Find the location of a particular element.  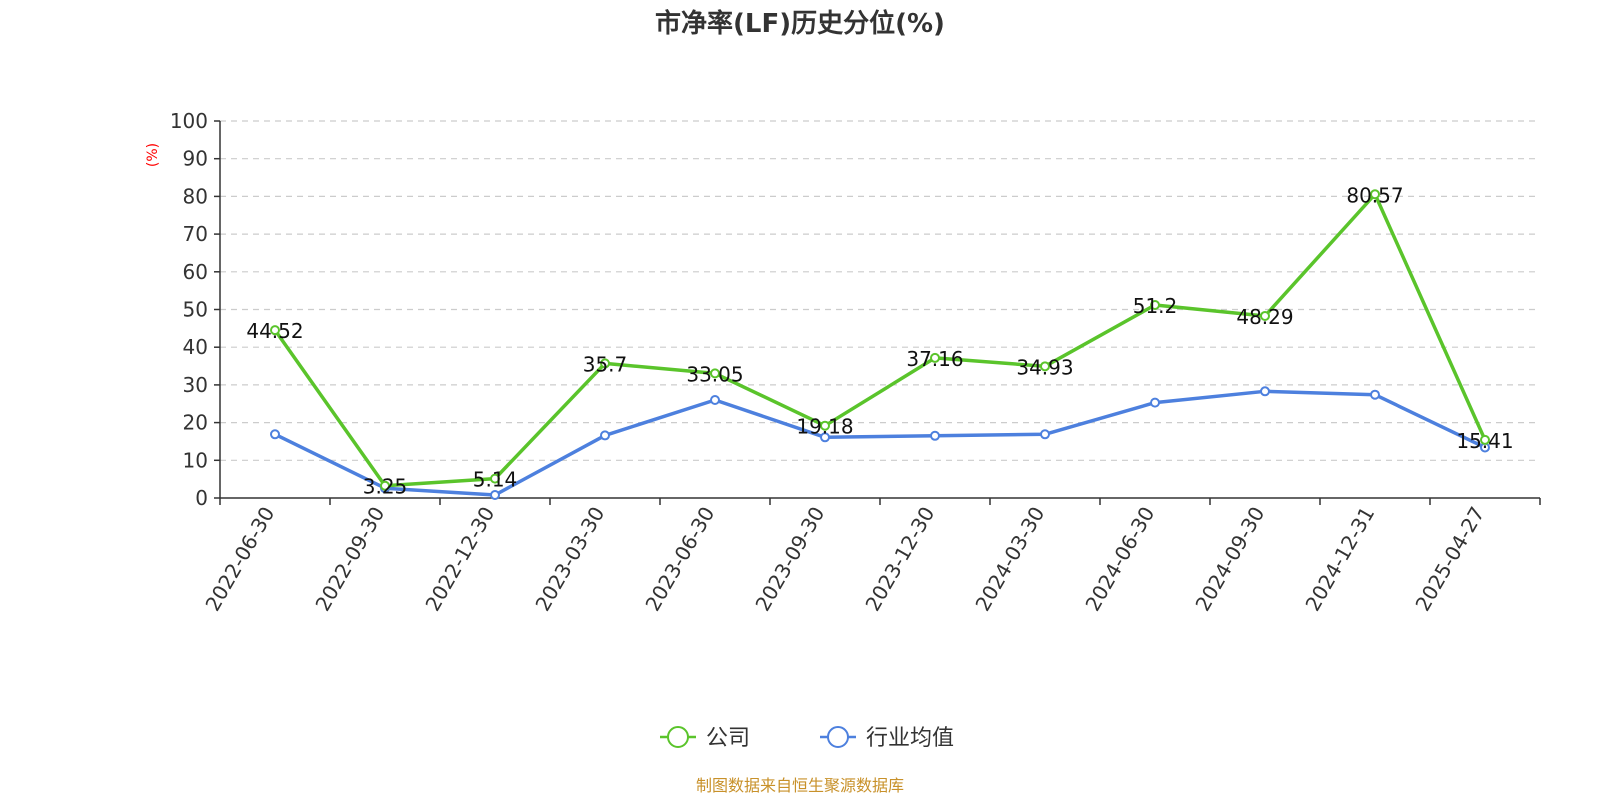

x-tick-label: 2023-09-30 is located at coordinates (789, 559).